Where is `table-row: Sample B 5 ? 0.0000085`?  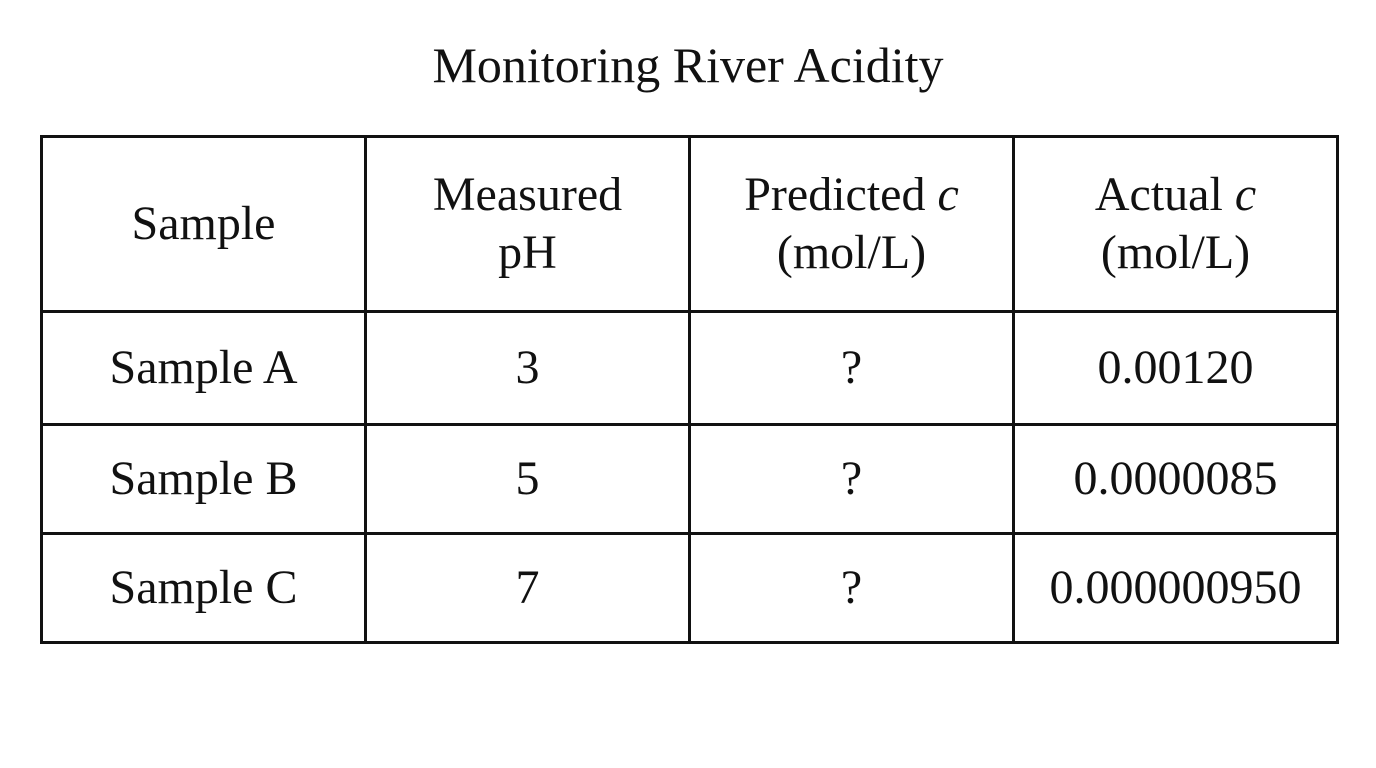 table-row: Sample B 5 ? 0.0000085 is located at coordinates (689, 479).